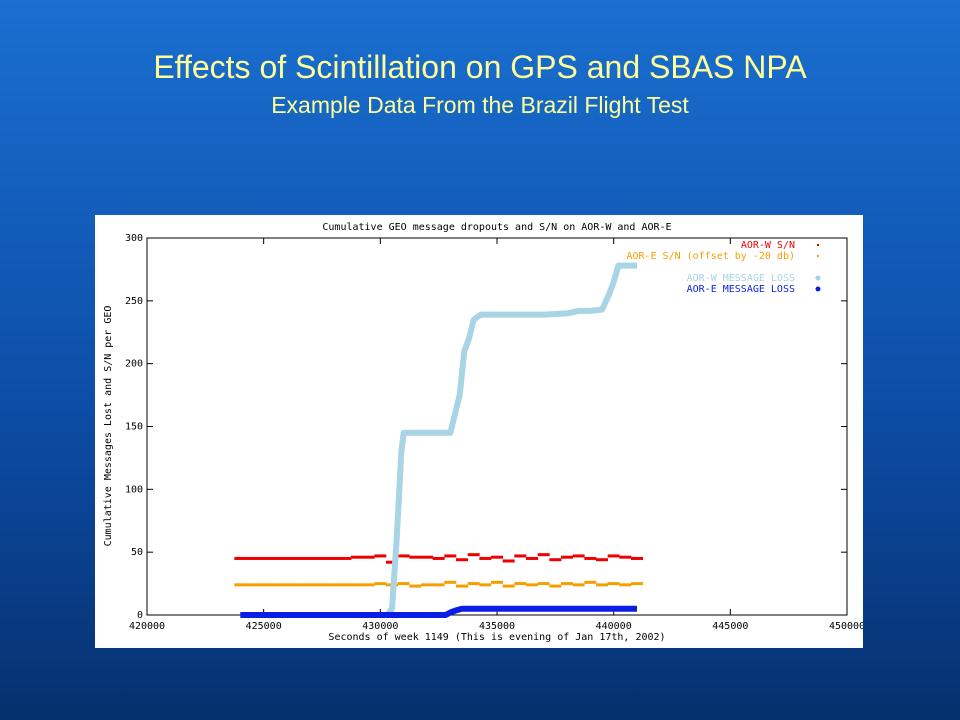 The image size is (960, 720). What do you see at coordinates (134, 301) in the screenshot?
I see `y-tick-label: 250` at bounding box center [134, 301].